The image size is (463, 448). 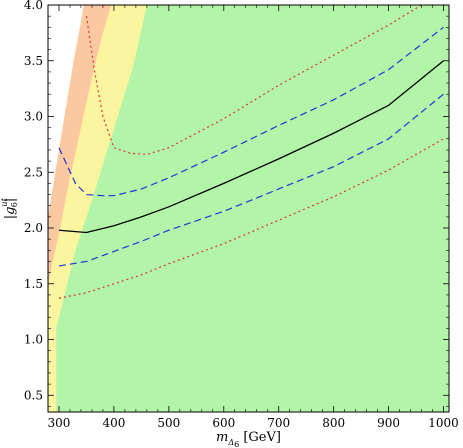 I want to click on x-tick-label: 1000, so click(x=443, y=423).